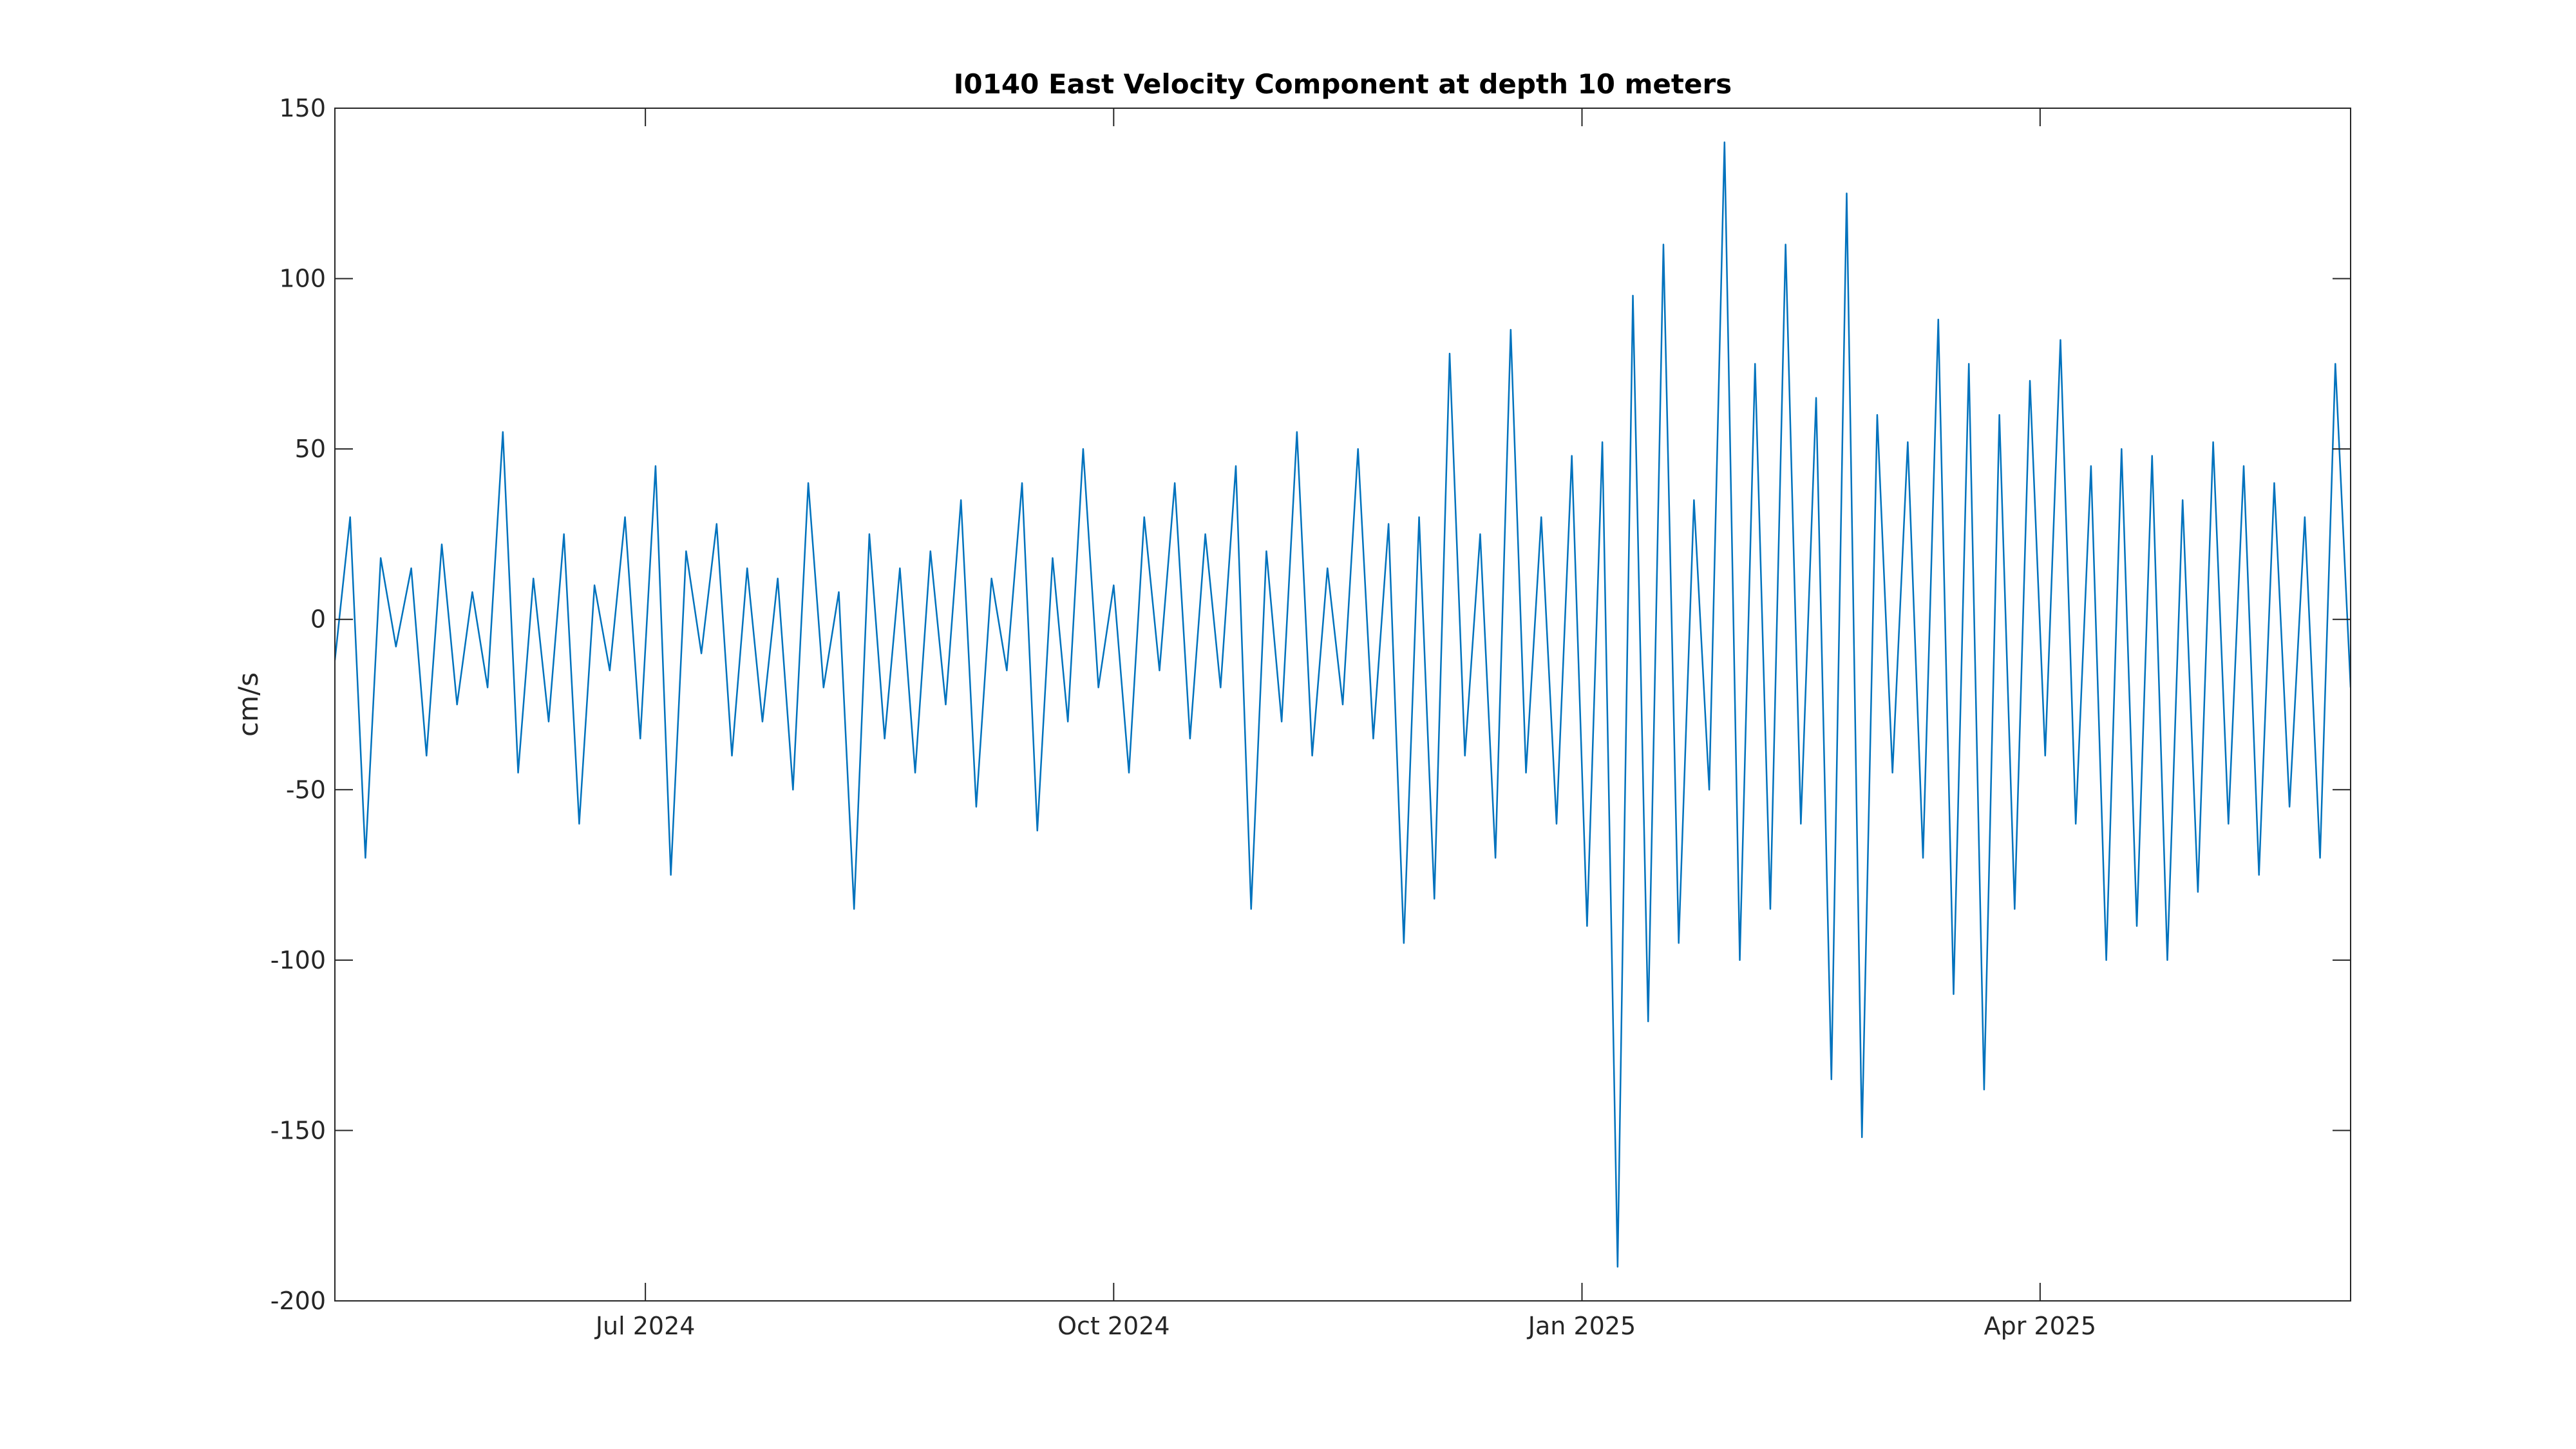 The width and height of the screenshot is (2576, 1449). What do you see at coordinates (1113, 1326) in the screenshot?
I see `x-tick-label: Oct 2024` at bounding box center [1113, 1326].